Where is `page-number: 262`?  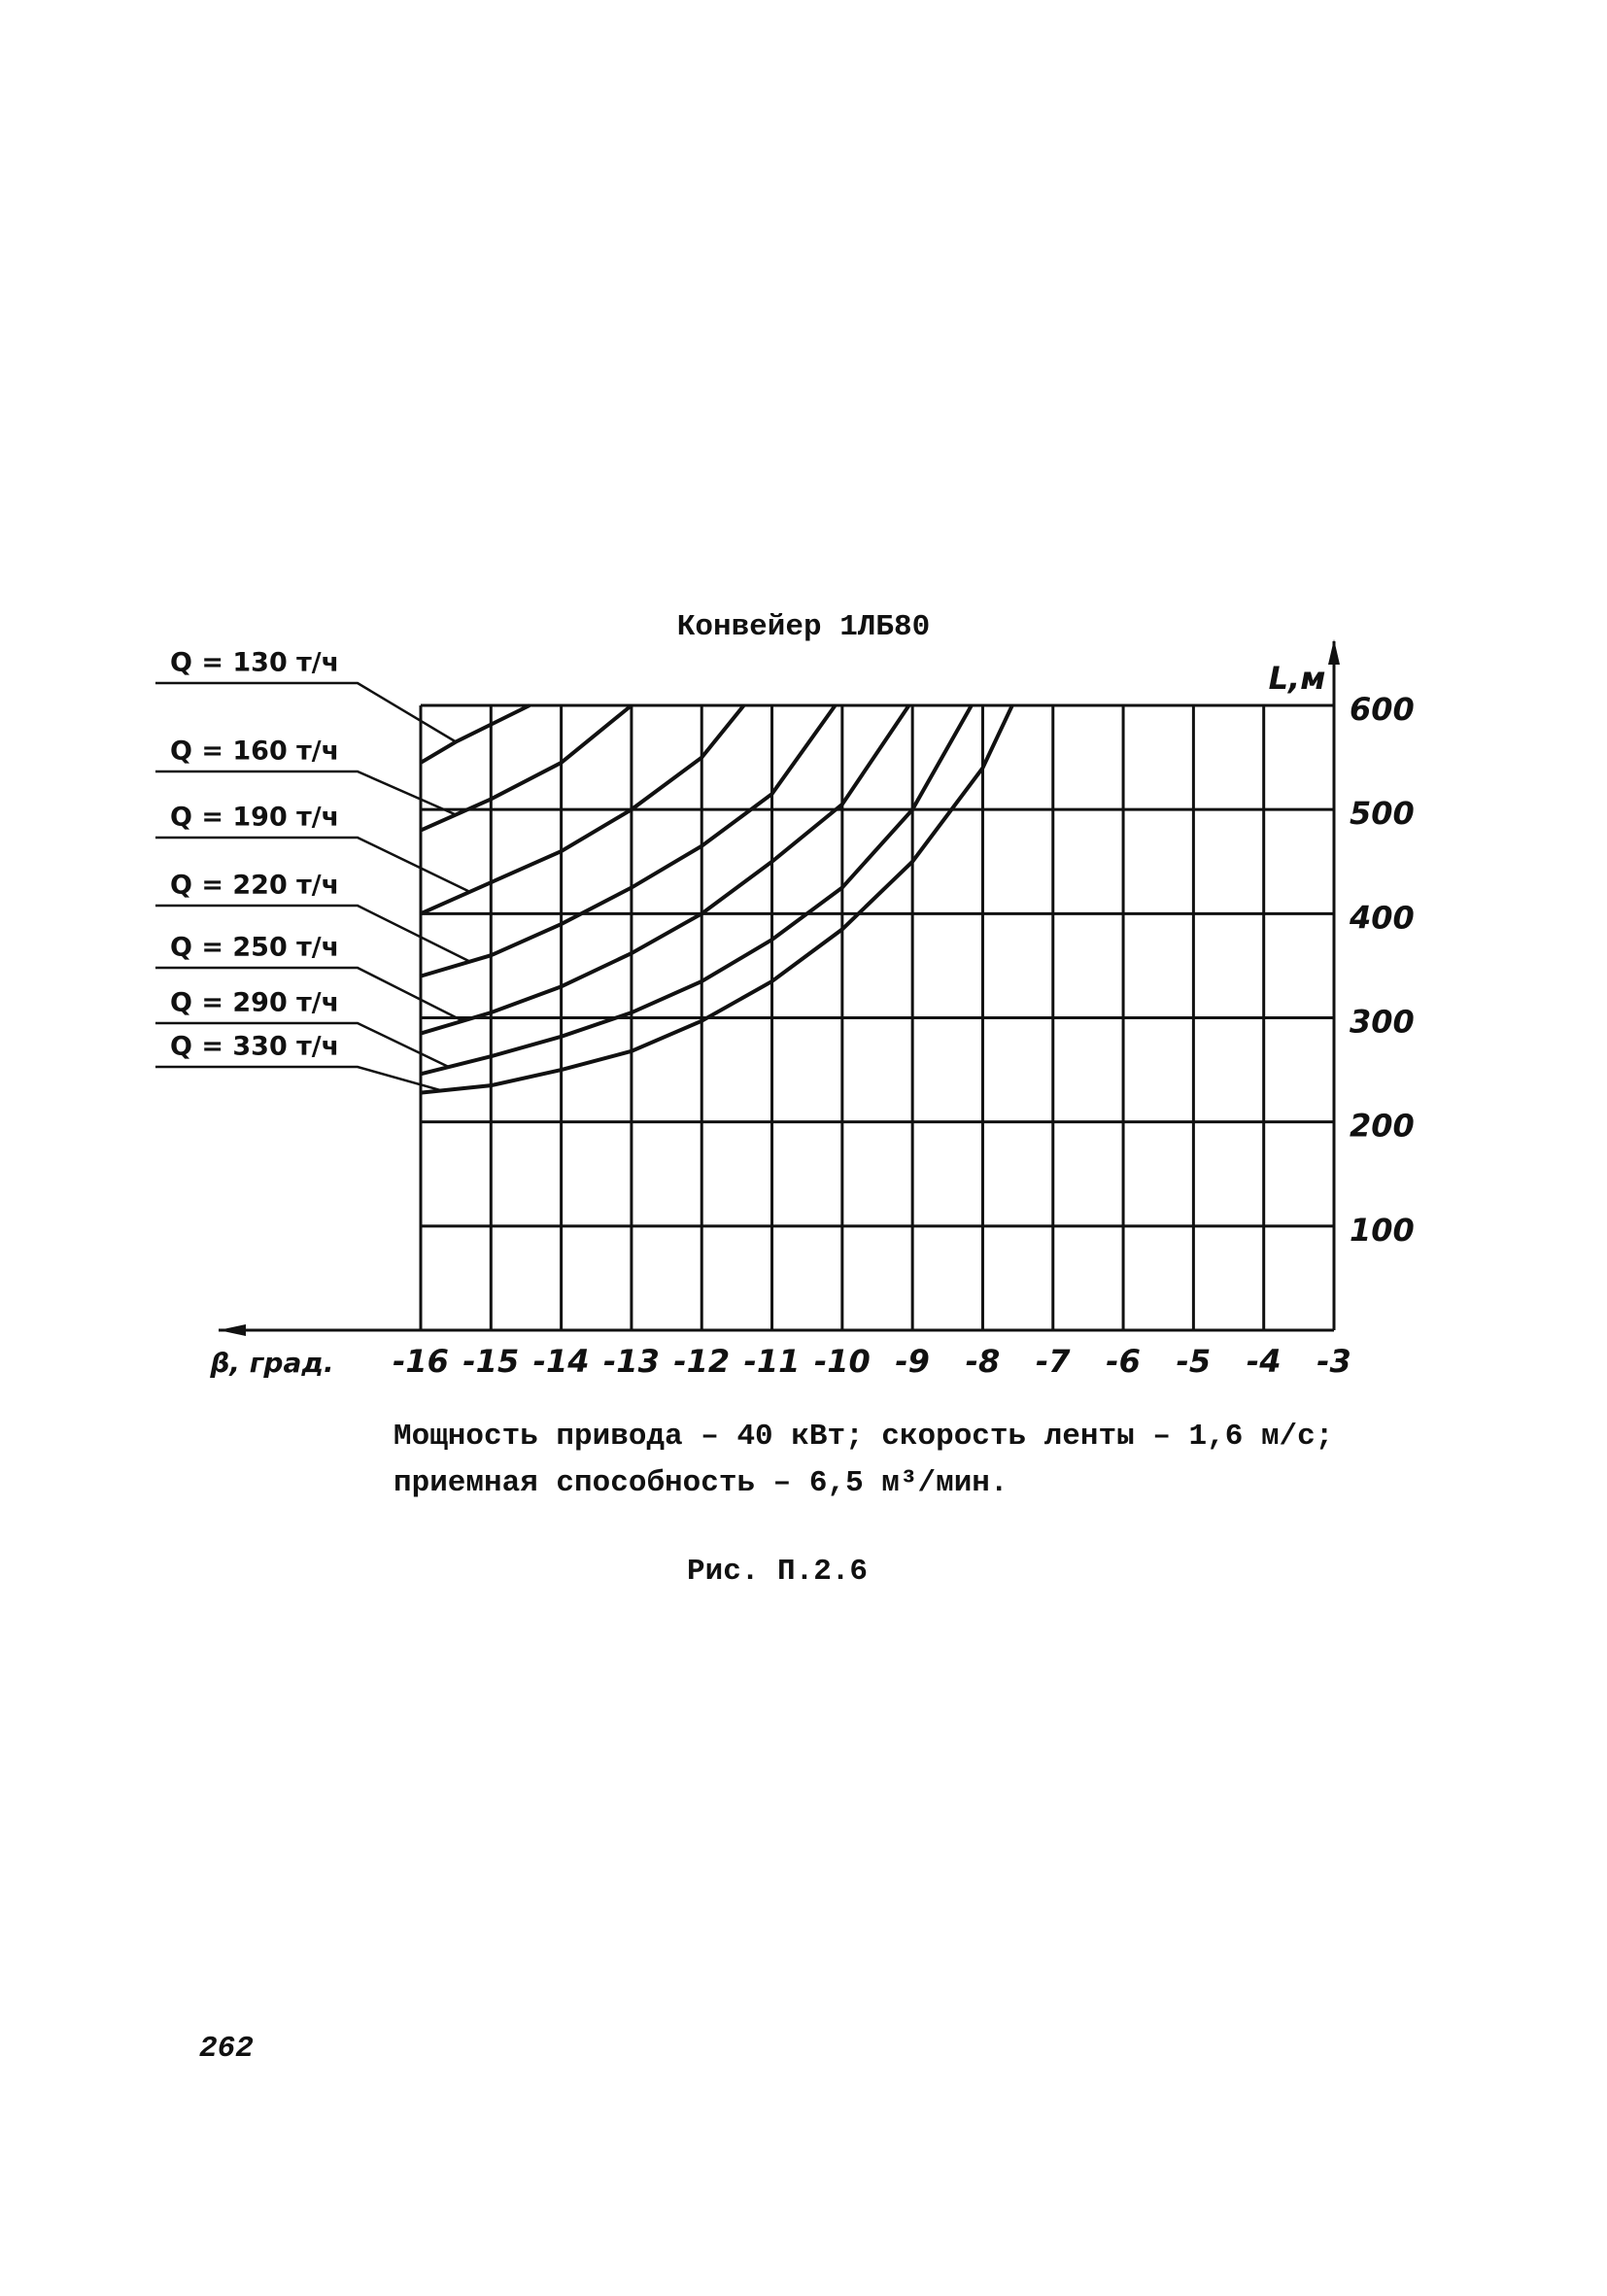
page-number: 262 is located at coordinates (226, 2049).